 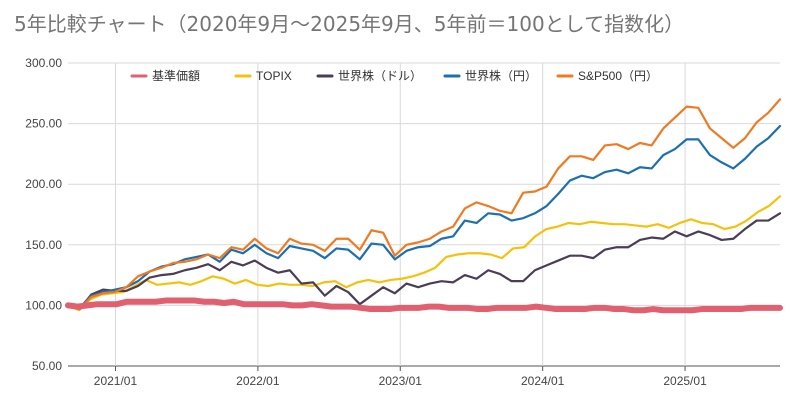 What do you see at coordinates (501, 75) in the screenshot?
I see `legend-label: 世界株（円）` at bounding box center [501, 75].